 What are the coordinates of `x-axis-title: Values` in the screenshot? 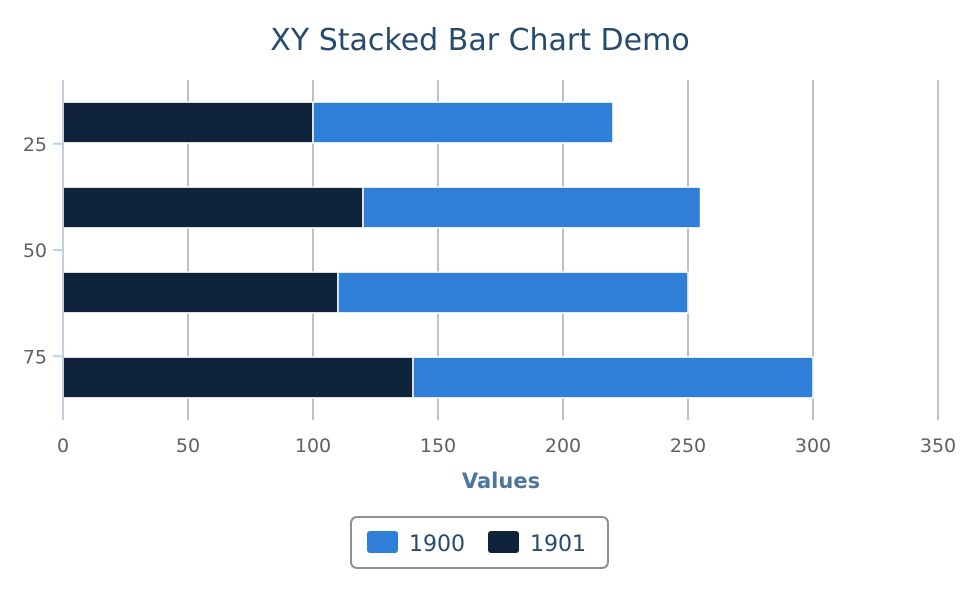 It's located at (501, 481).